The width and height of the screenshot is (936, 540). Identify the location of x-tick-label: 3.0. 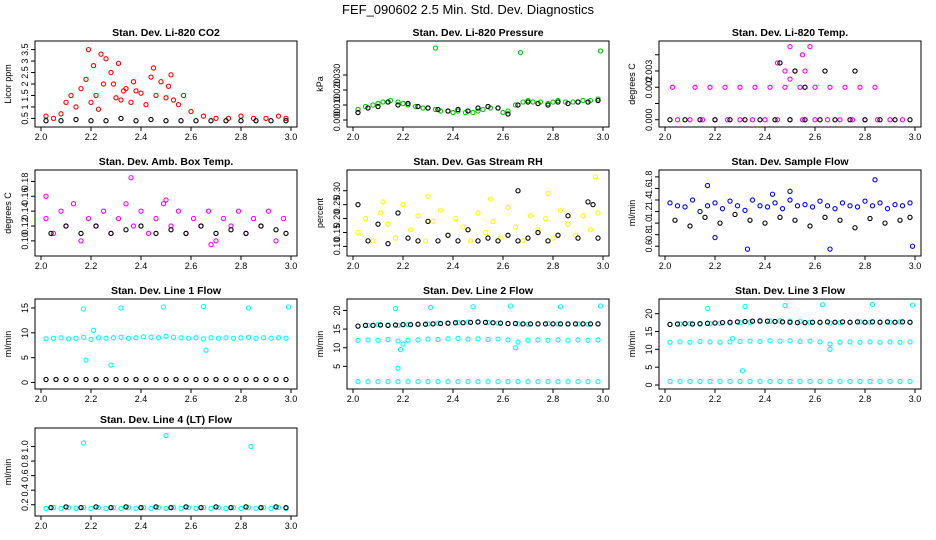
(603, 266).